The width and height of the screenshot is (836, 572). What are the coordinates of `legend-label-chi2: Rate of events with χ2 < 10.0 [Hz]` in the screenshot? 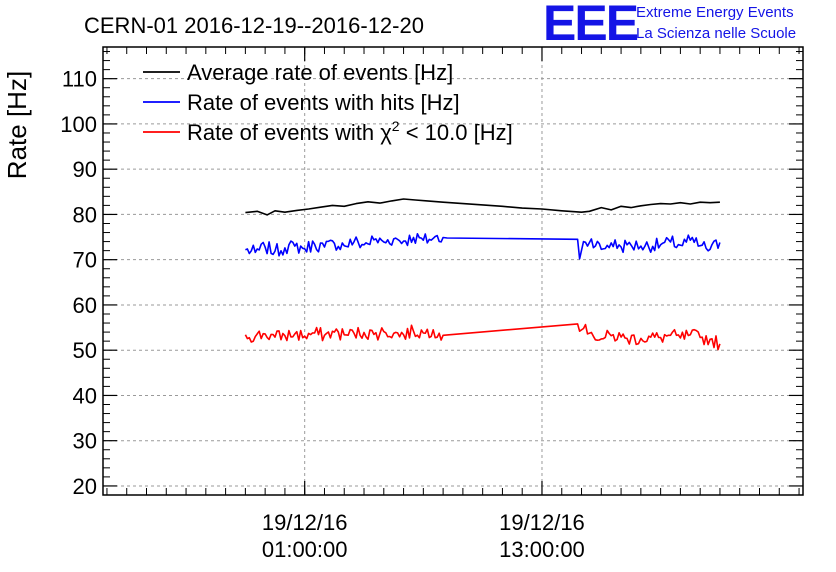 It's located at (350, 131).